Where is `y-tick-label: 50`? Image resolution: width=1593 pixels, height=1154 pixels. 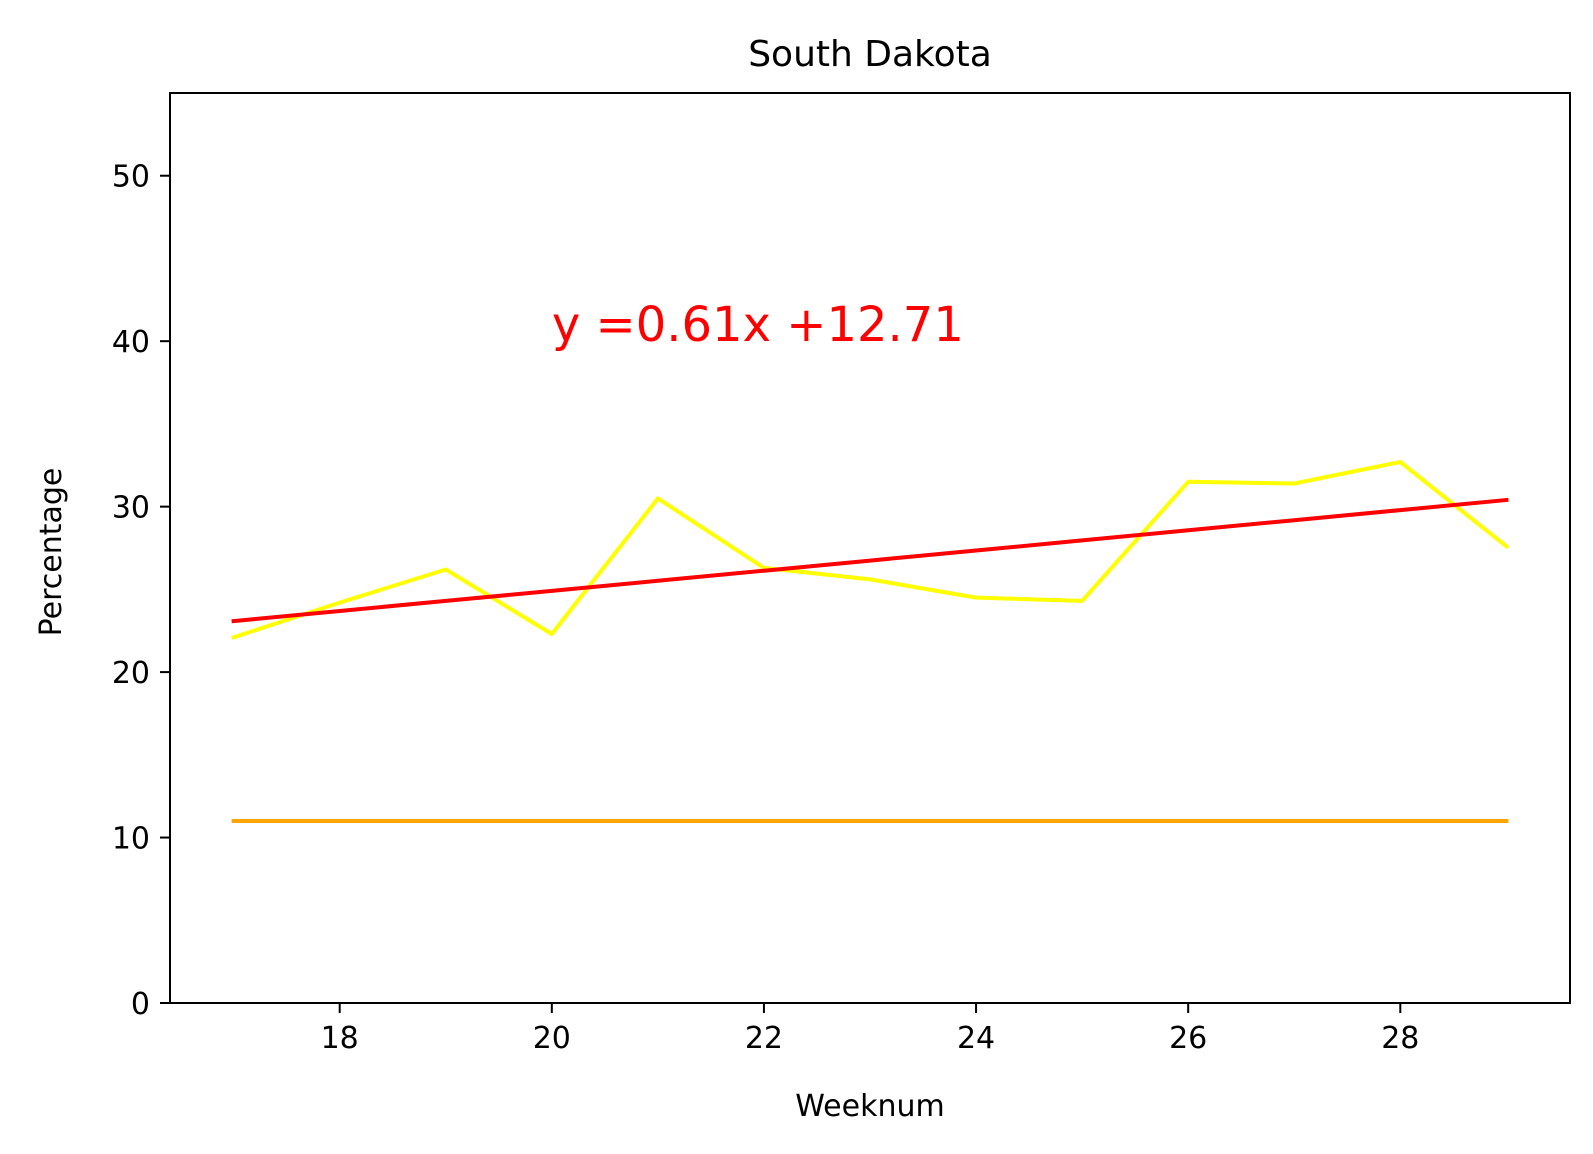 y-tick-label: 50 is located at coordinates (131, 177).